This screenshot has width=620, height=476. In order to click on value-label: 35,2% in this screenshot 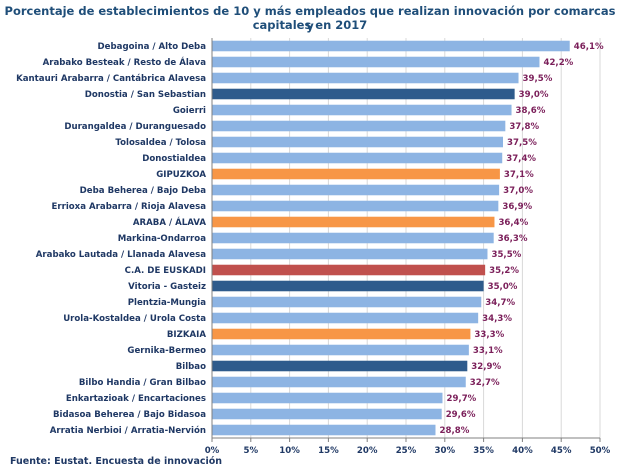, I will do `click(504, 271)`.